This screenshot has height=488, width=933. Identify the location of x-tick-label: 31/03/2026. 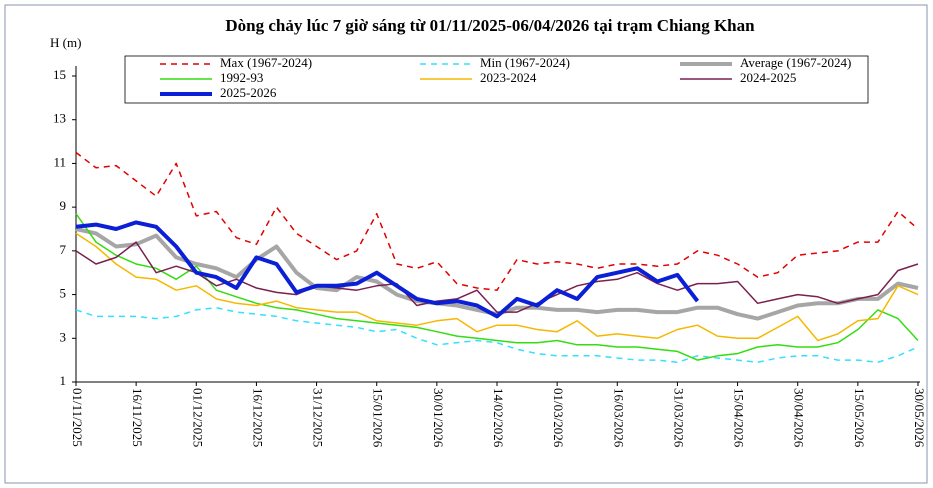
(678, 418).